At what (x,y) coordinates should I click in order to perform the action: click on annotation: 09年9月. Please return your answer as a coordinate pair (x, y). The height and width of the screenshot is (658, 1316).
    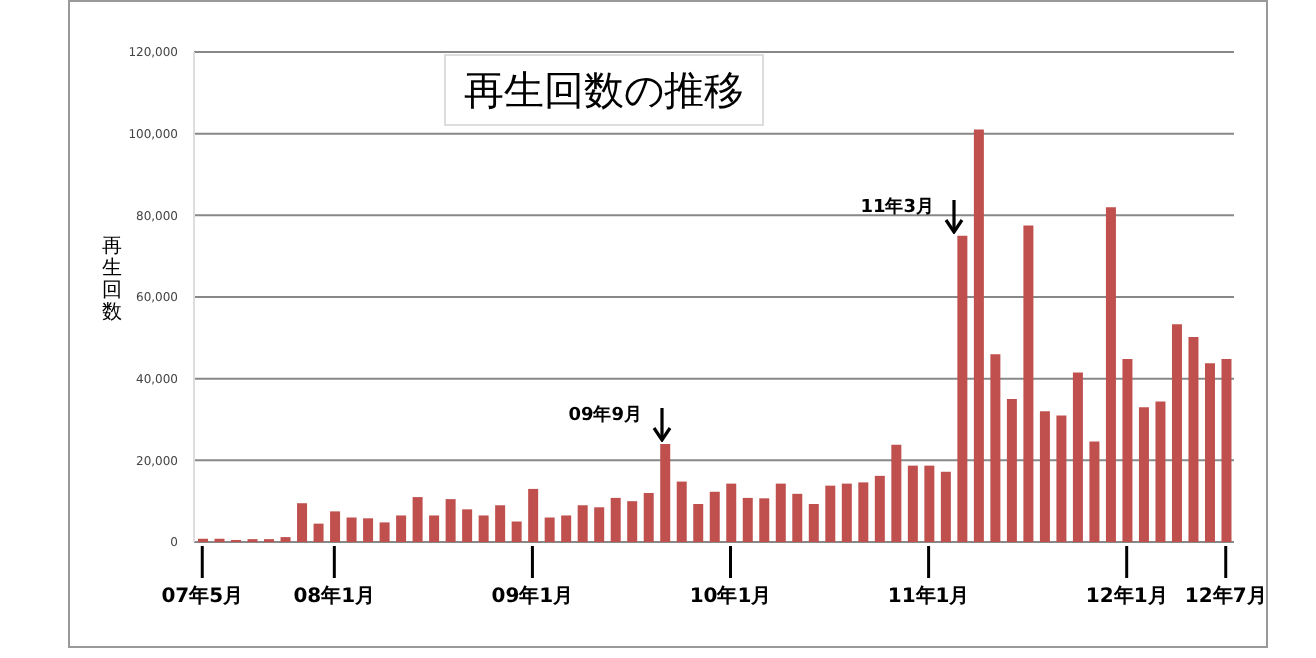
    Looking at the image, I should click on (604, 415).